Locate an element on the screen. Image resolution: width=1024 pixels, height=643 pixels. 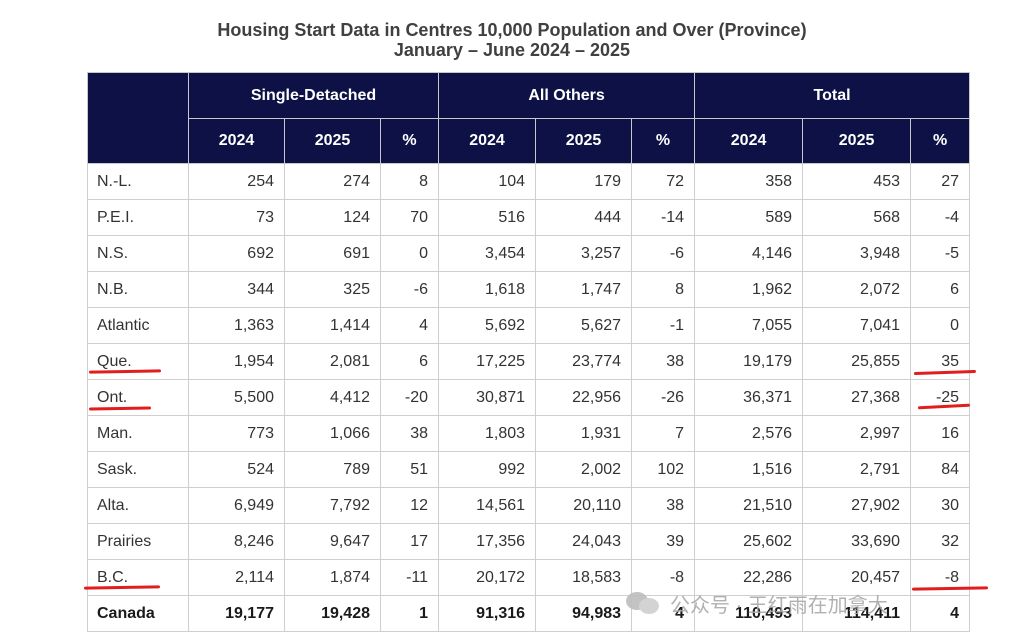
value-cell: 589 is located at coordinates (749, 217).